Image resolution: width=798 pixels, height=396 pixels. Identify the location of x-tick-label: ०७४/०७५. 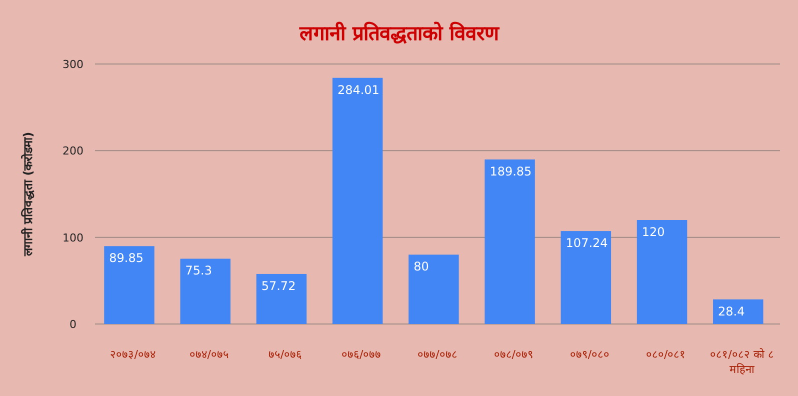
(209, 354).